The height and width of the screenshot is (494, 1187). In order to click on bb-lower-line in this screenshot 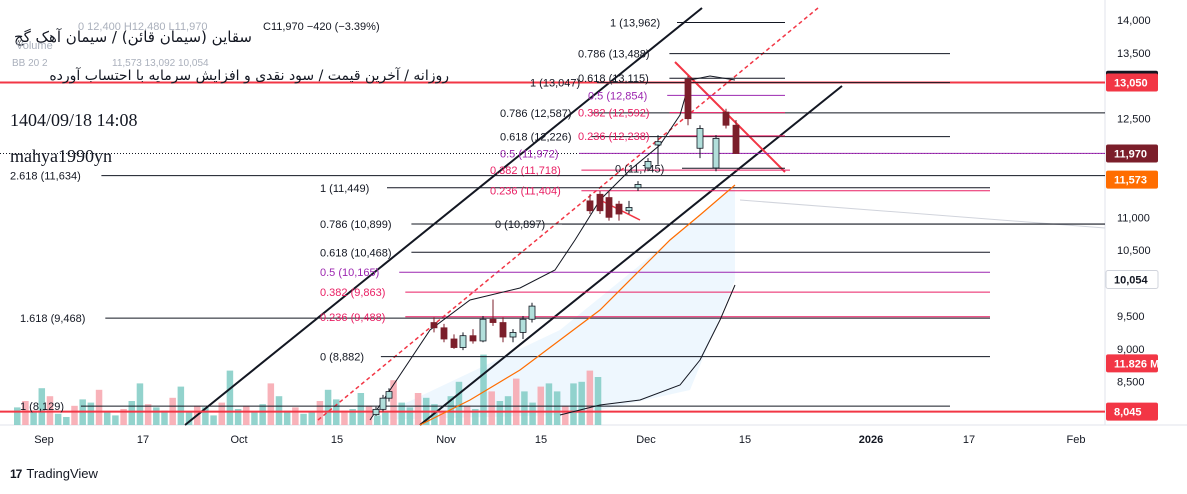, I will do `click(647, 350)`.